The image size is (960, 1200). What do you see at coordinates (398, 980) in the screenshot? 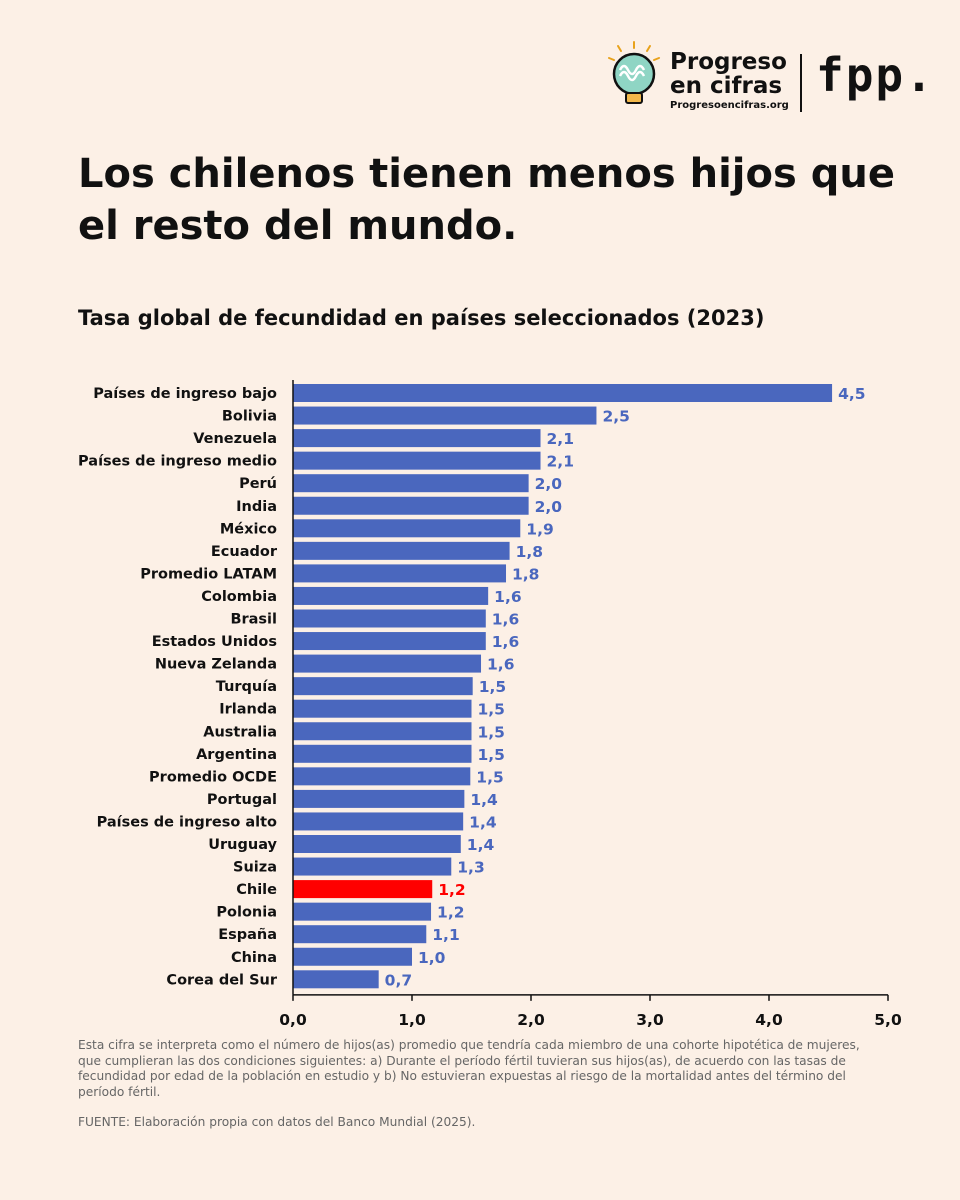
I see `value-label: 0,7` at bounding box center [398, 980].